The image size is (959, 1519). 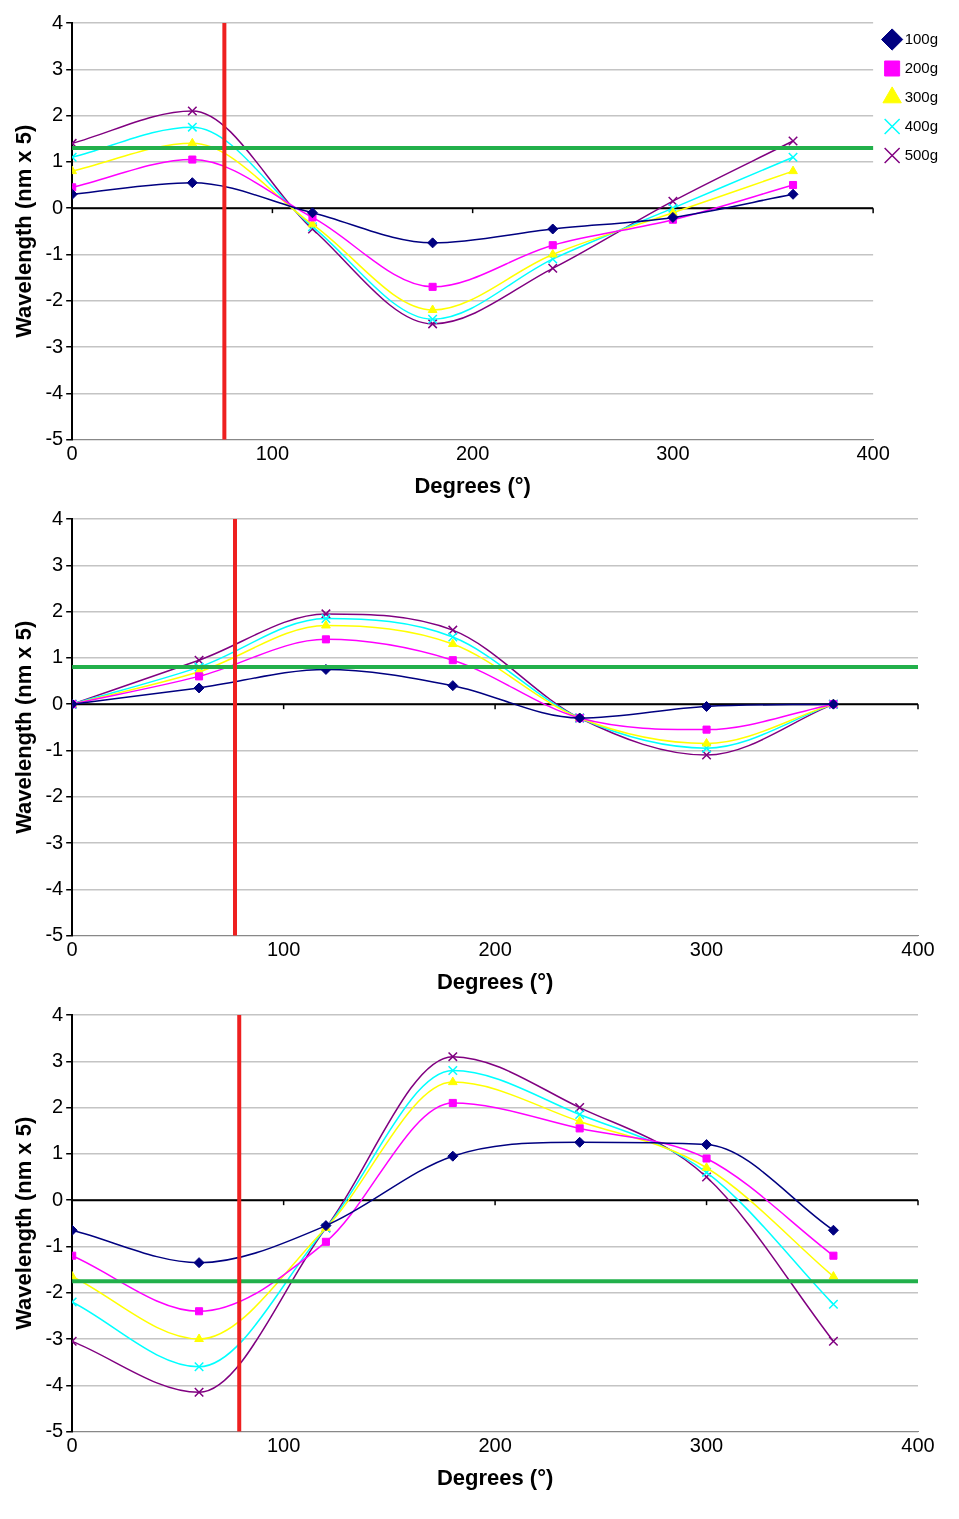 I want to click on legend-label: 500g, so click(x=921, y=154).